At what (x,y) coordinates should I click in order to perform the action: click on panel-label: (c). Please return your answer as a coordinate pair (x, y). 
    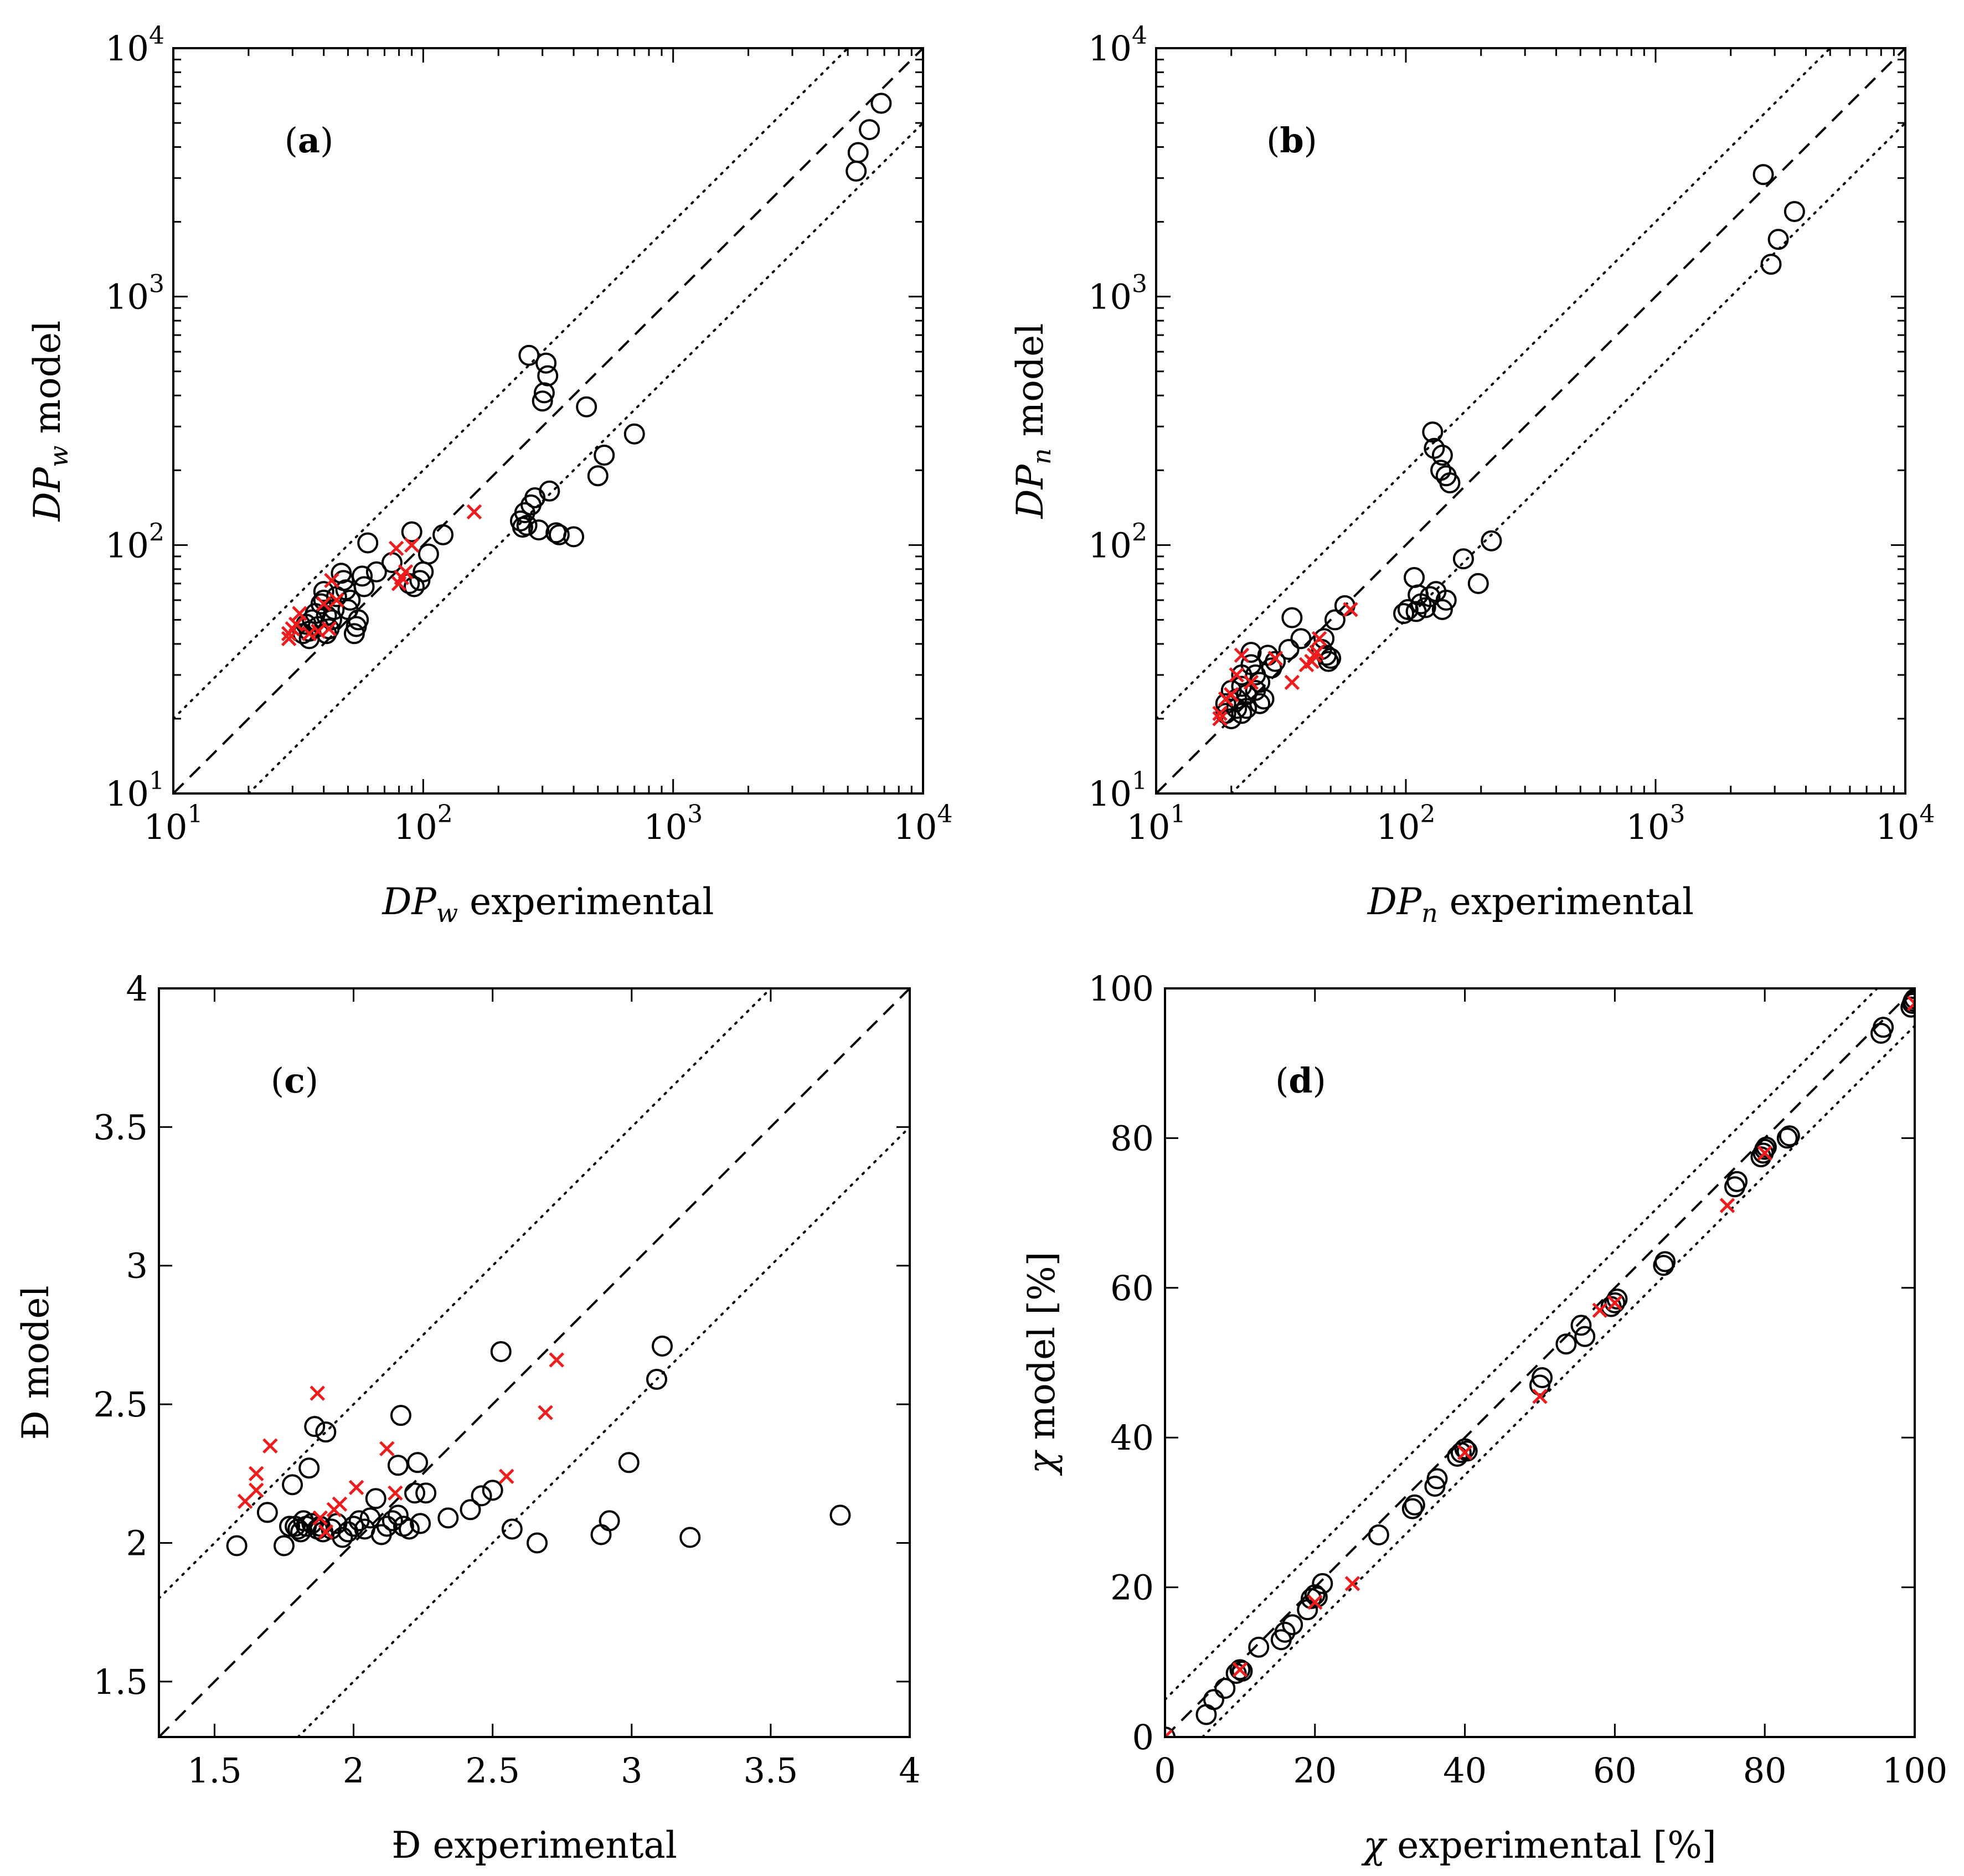
    Looking at the image, I should click on (294, 1081).